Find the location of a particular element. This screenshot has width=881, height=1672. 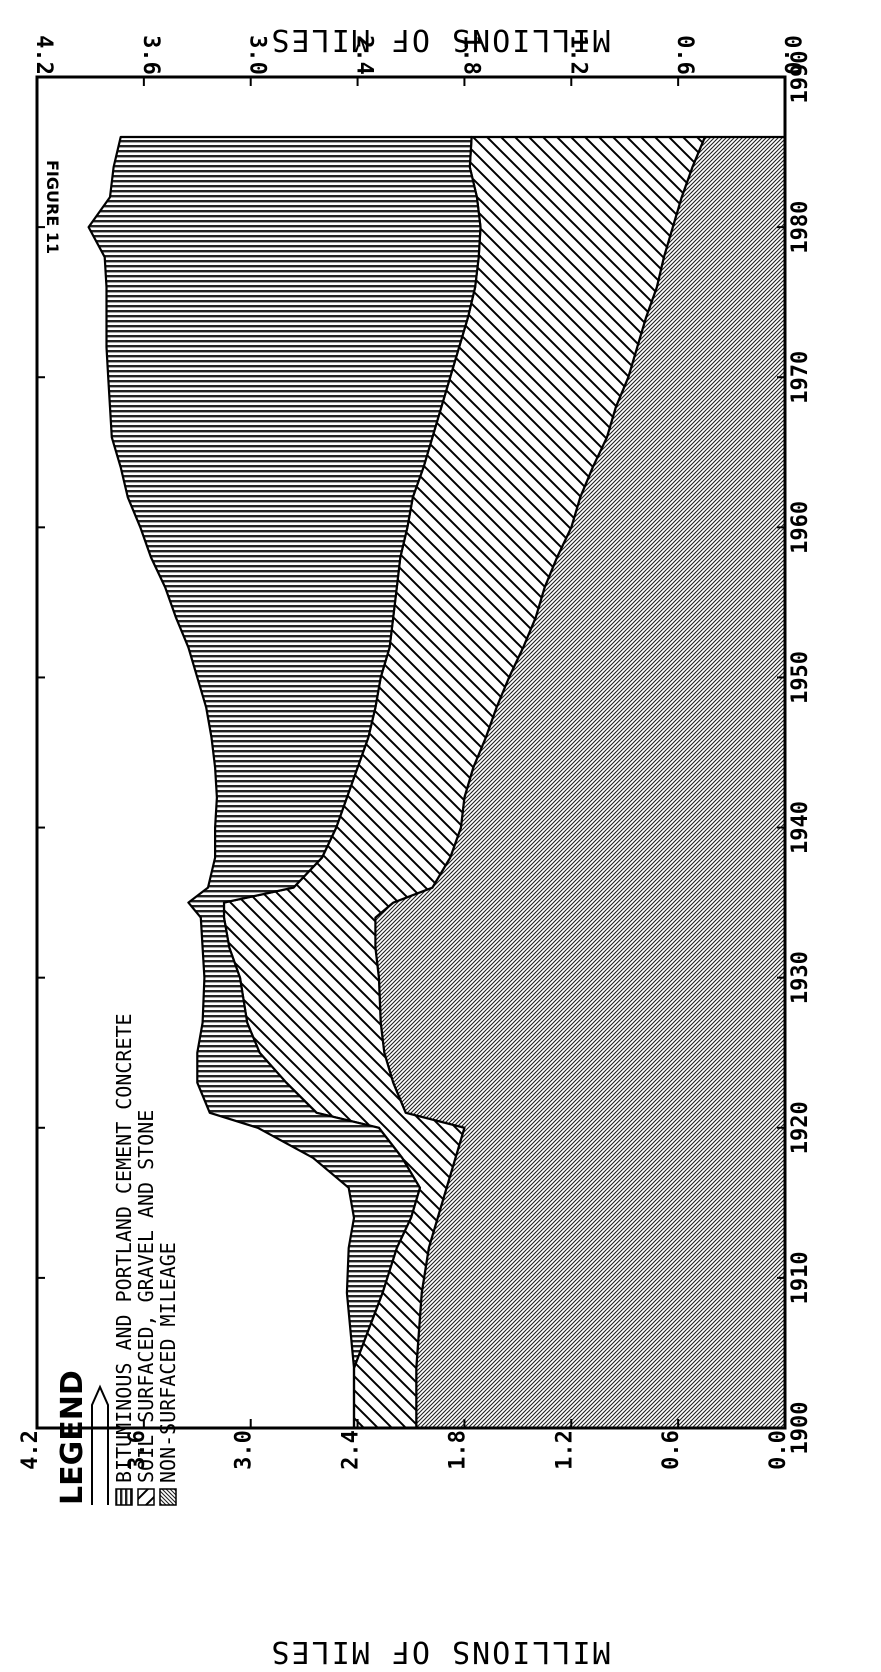

tick-label-miles-bottom-1.2: 1.2 is located at coordinates (564, 1450).